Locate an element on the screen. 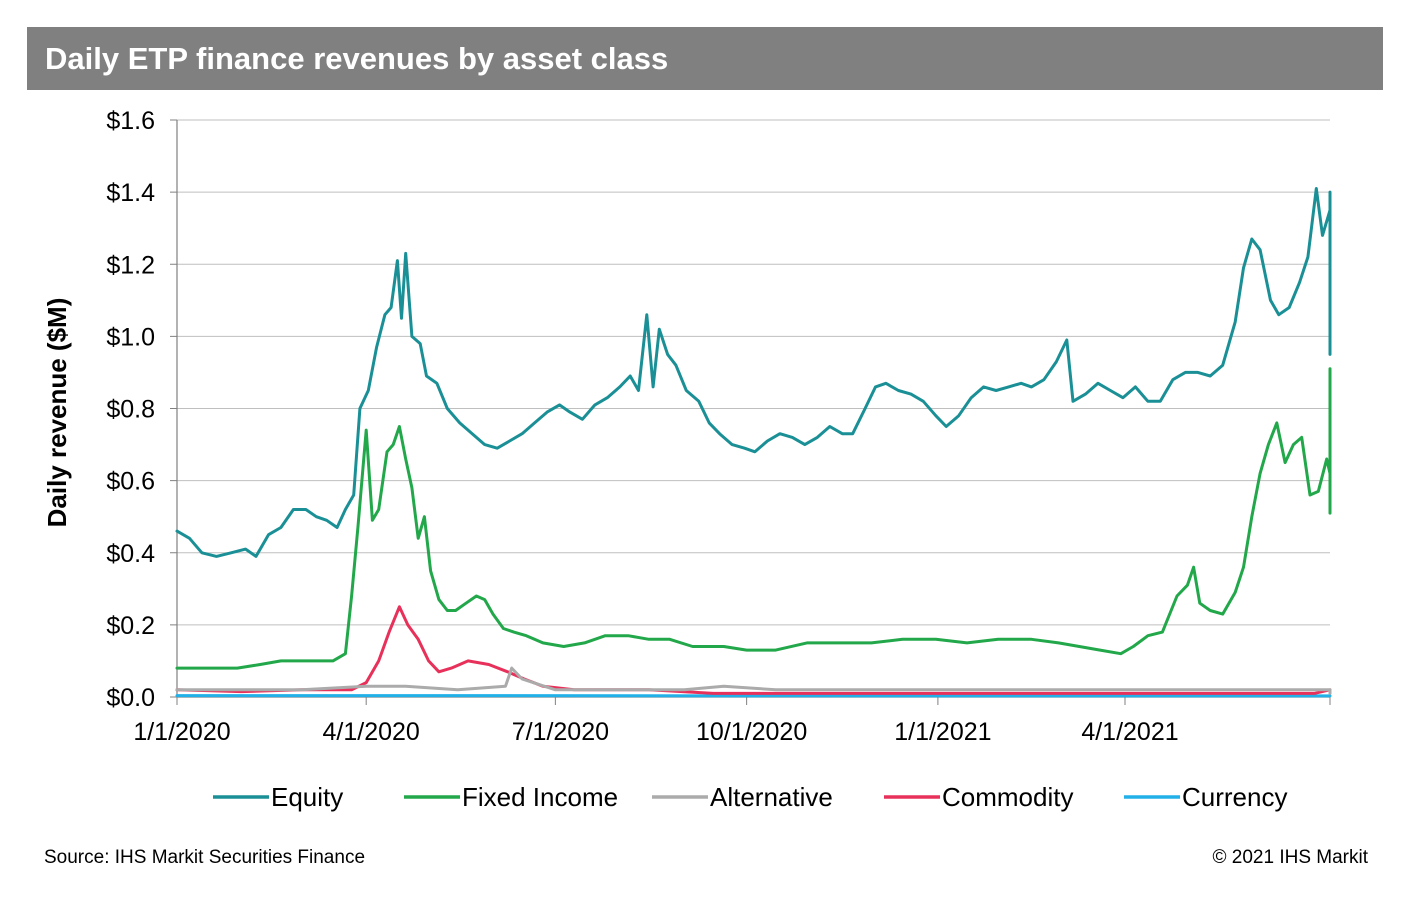 Image resolution: width=1428 pixels, height=910 pixels. y-tick-label: $1.4 is located at coordinates (130, 193).